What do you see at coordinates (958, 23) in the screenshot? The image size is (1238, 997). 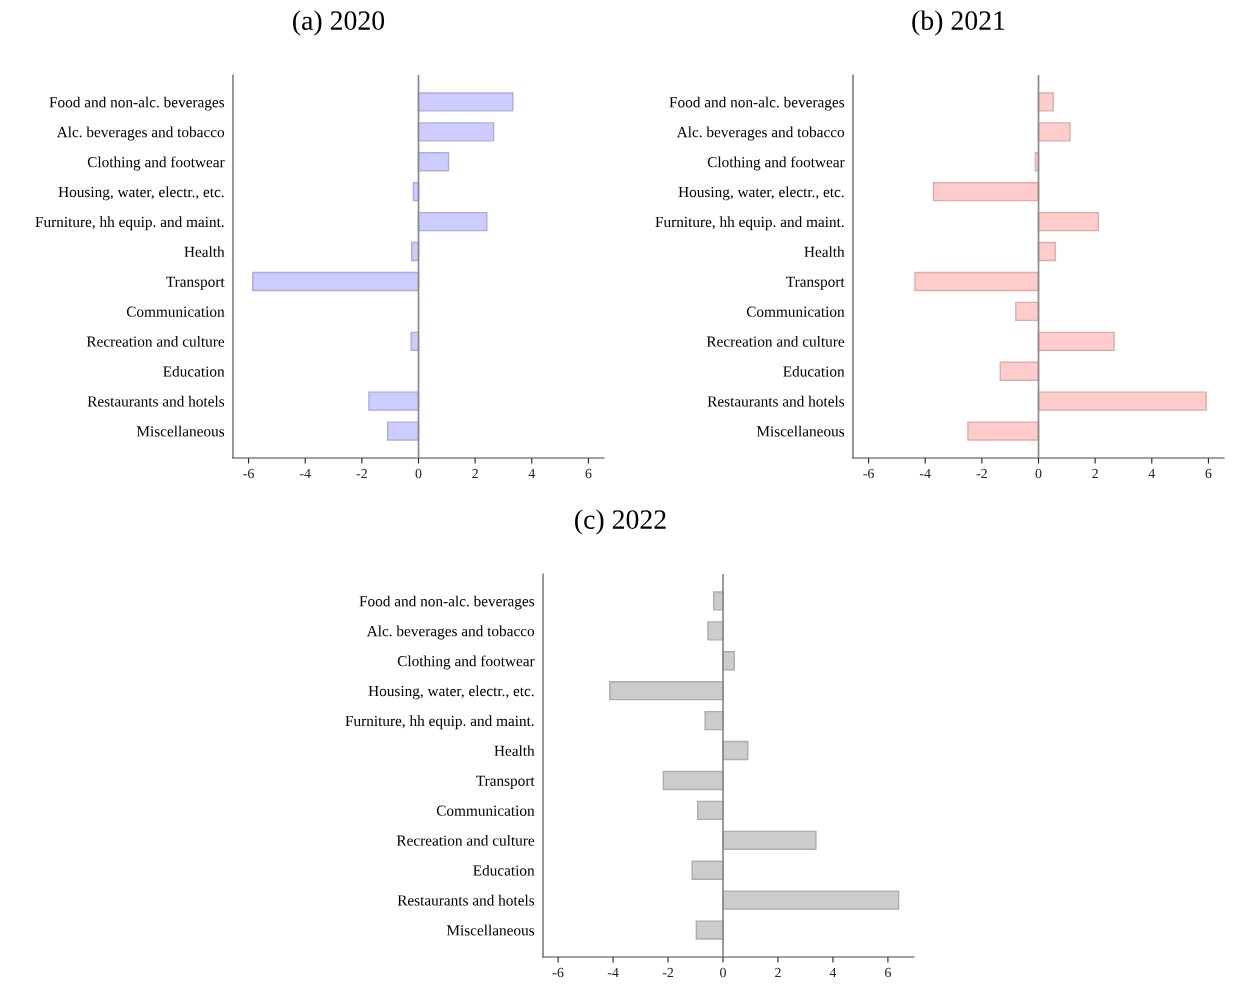 I see `chart-title: (b) 2021` at bounding box center [958, 23].